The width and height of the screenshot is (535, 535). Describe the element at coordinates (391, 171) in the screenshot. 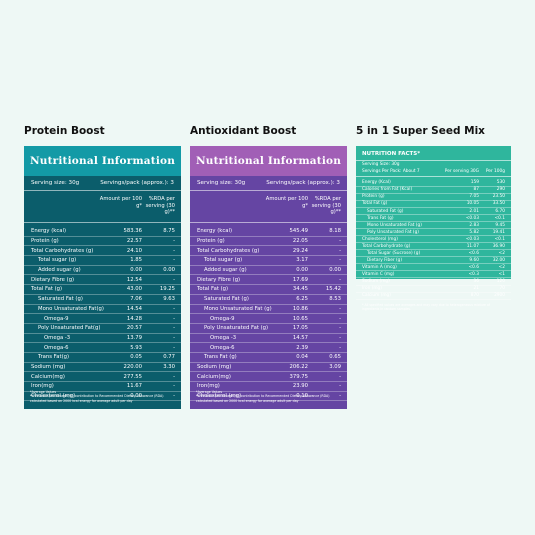

I see `servings-per-pack: Servings Per Pack: About 7` at that location.